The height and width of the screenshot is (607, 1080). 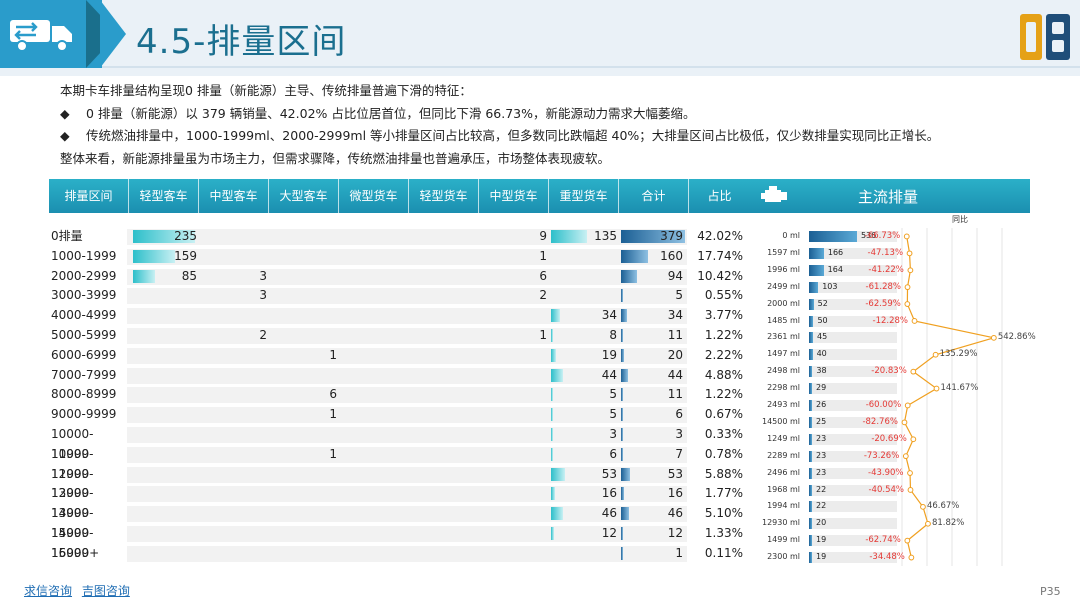 What do you see at coordinates (891, 236) in the screenshot?
I see `displacement-row: 0 ml 536 -66.73%` at bounding box center [891, 236].